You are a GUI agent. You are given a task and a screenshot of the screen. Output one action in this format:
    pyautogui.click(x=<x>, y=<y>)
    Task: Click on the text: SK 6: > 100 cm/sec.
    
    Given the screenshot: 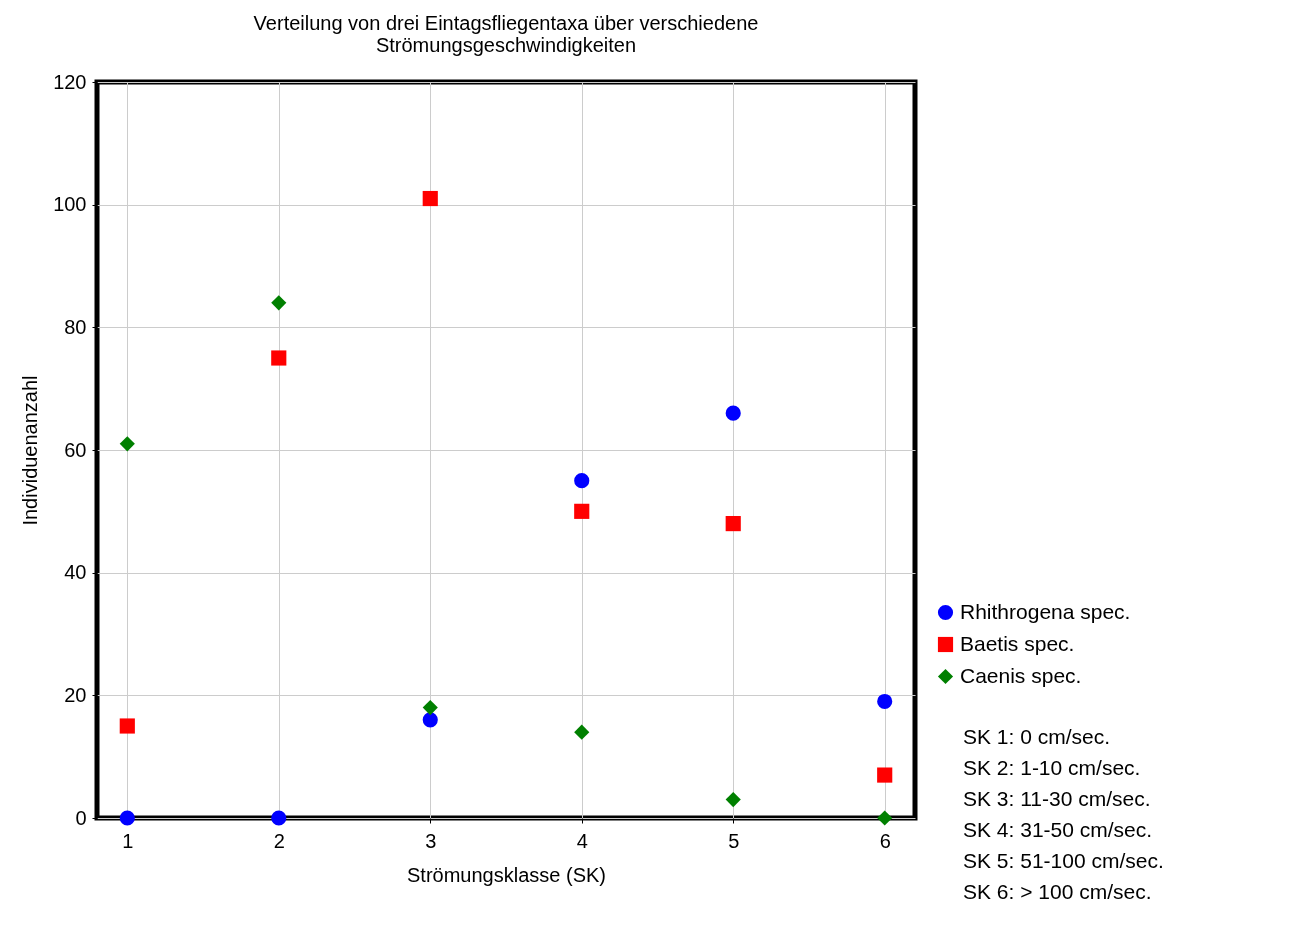 What is the action you would take?
    pyautogui.click(x=1058, y=892)
    